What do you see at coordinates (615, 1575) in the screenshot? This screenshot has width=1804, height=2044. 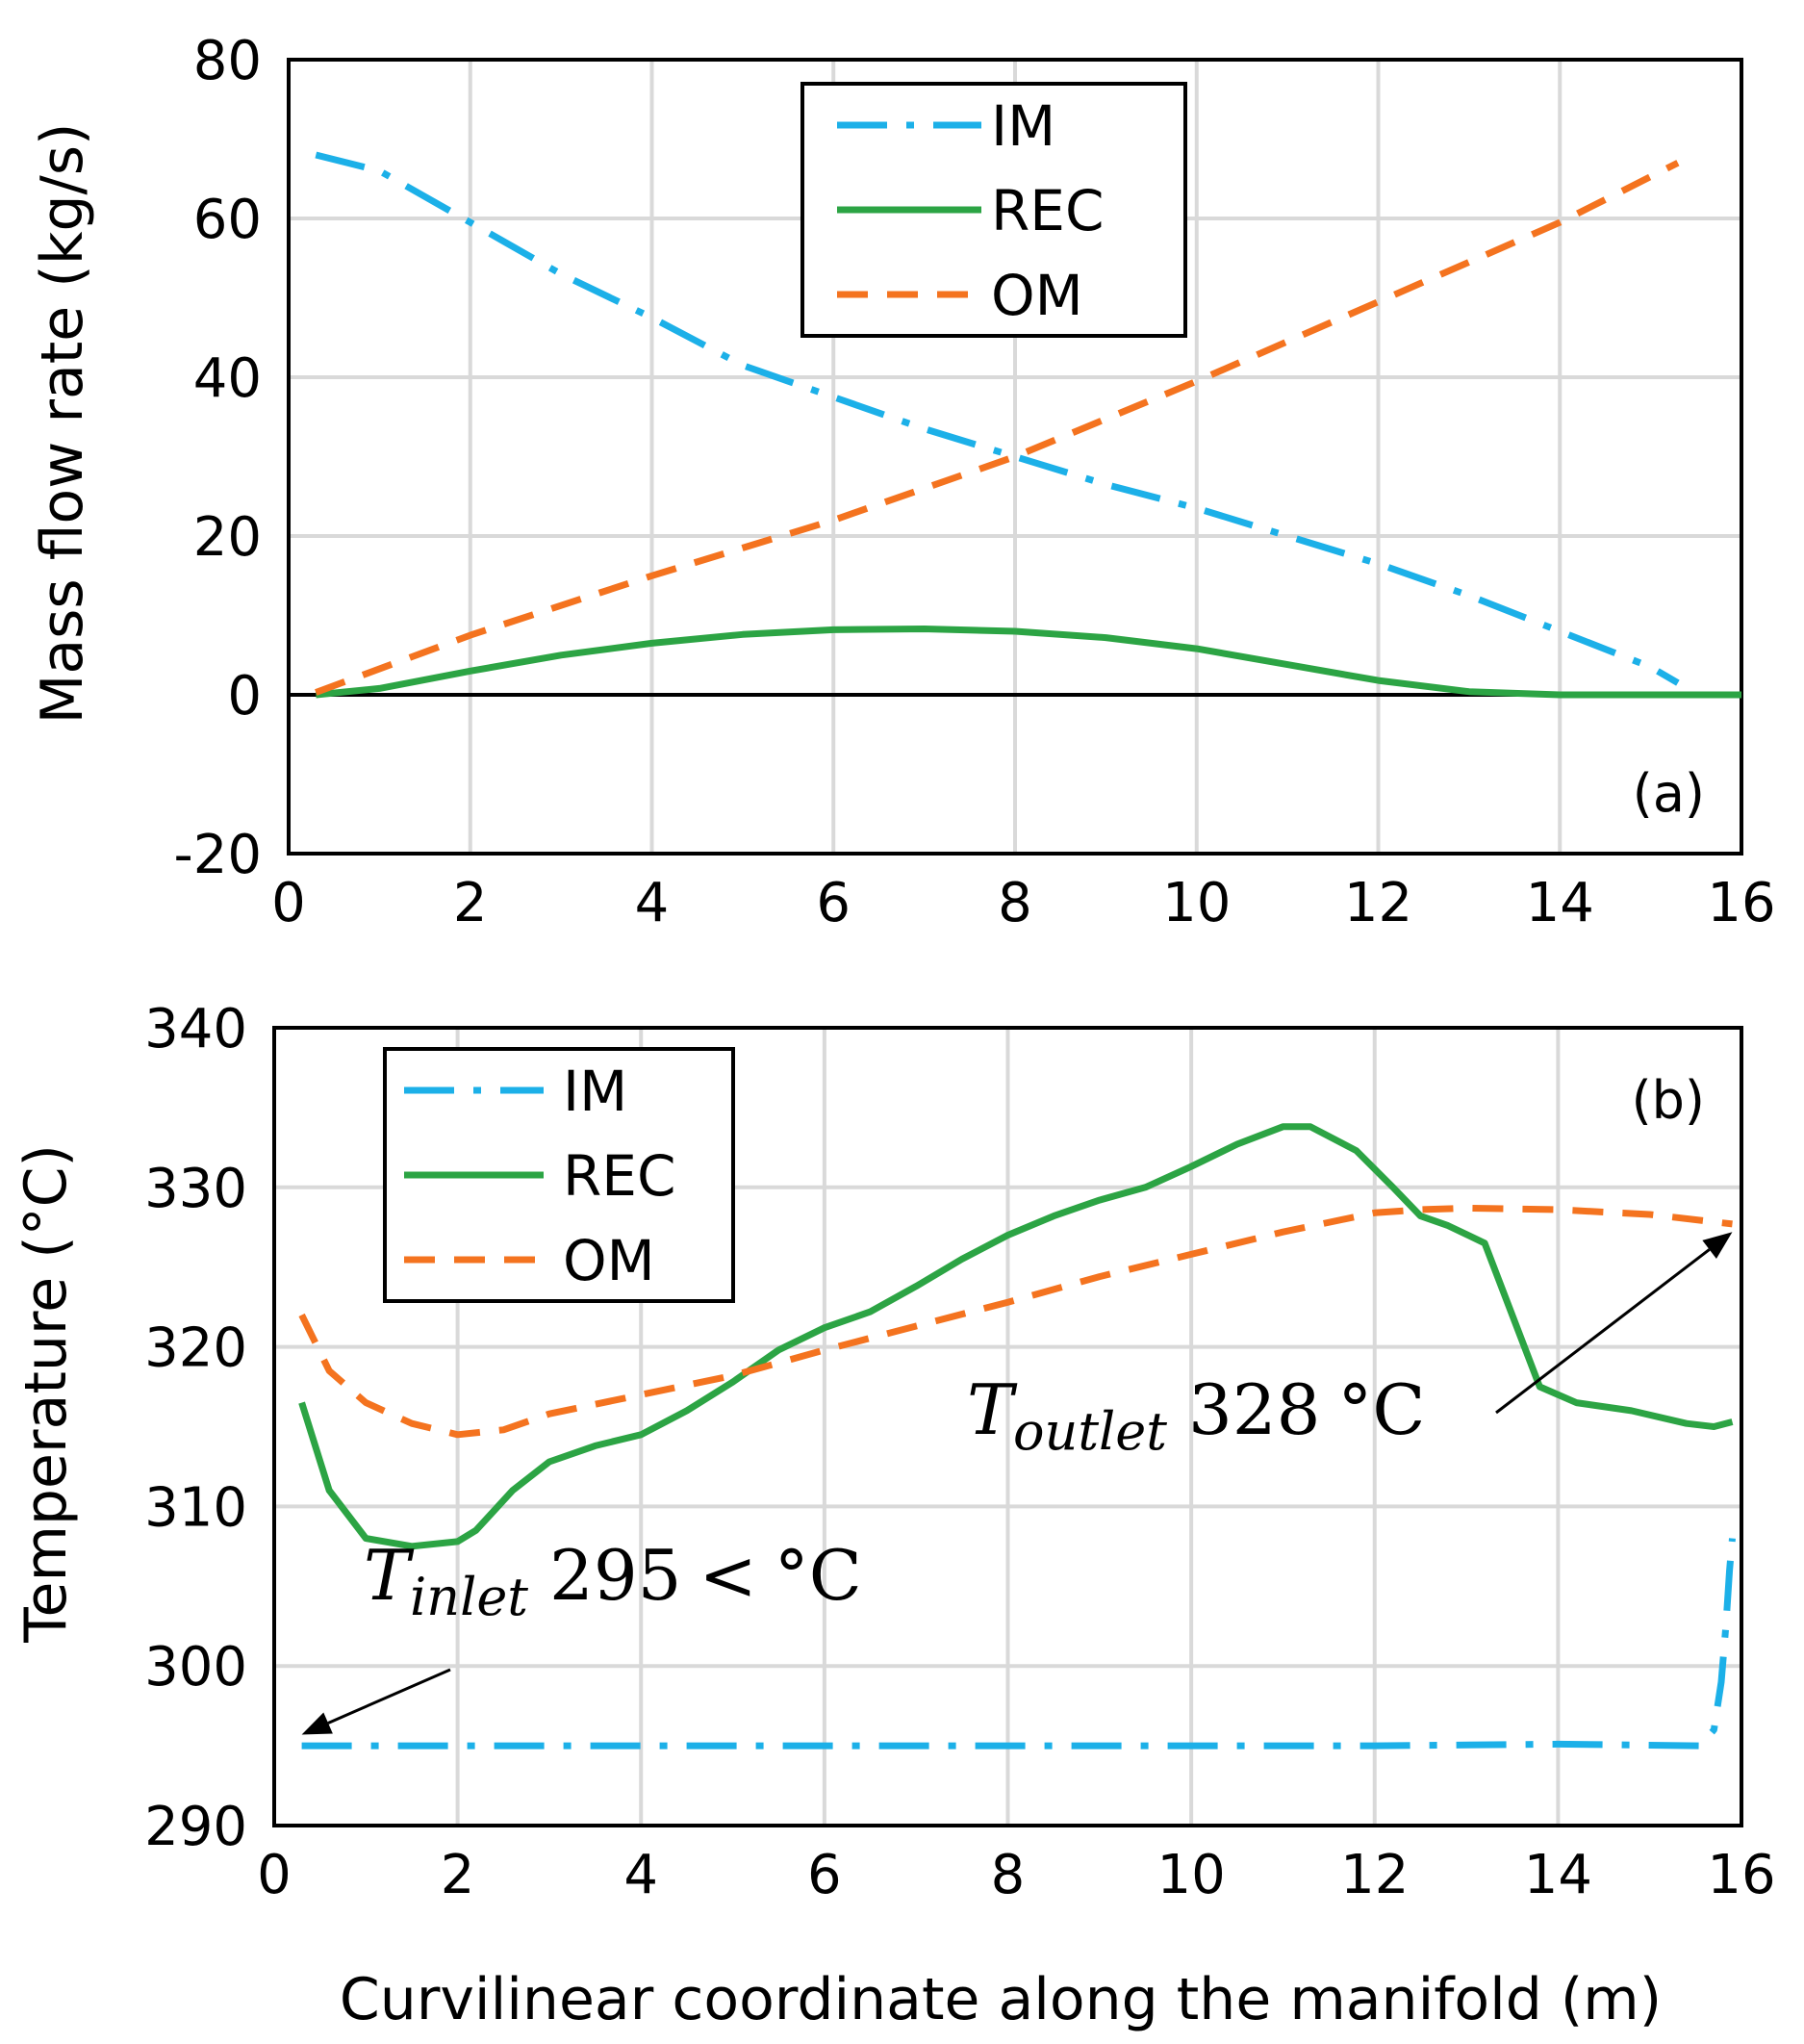 I see `annotation-inlet-value: 295` at bounding box center [615, 1575].